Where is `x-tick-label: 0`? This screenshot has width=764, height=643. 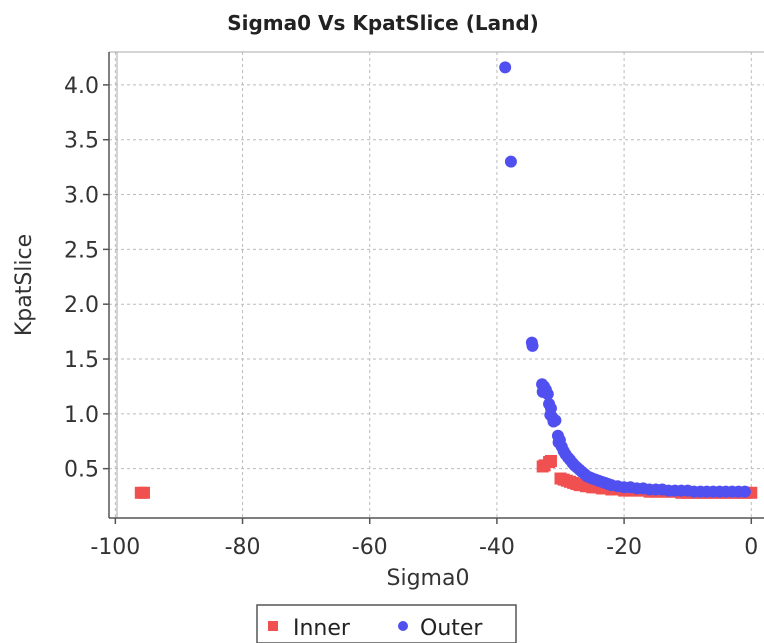
x-tick-label: 0 is located at coordinates (751, 547).